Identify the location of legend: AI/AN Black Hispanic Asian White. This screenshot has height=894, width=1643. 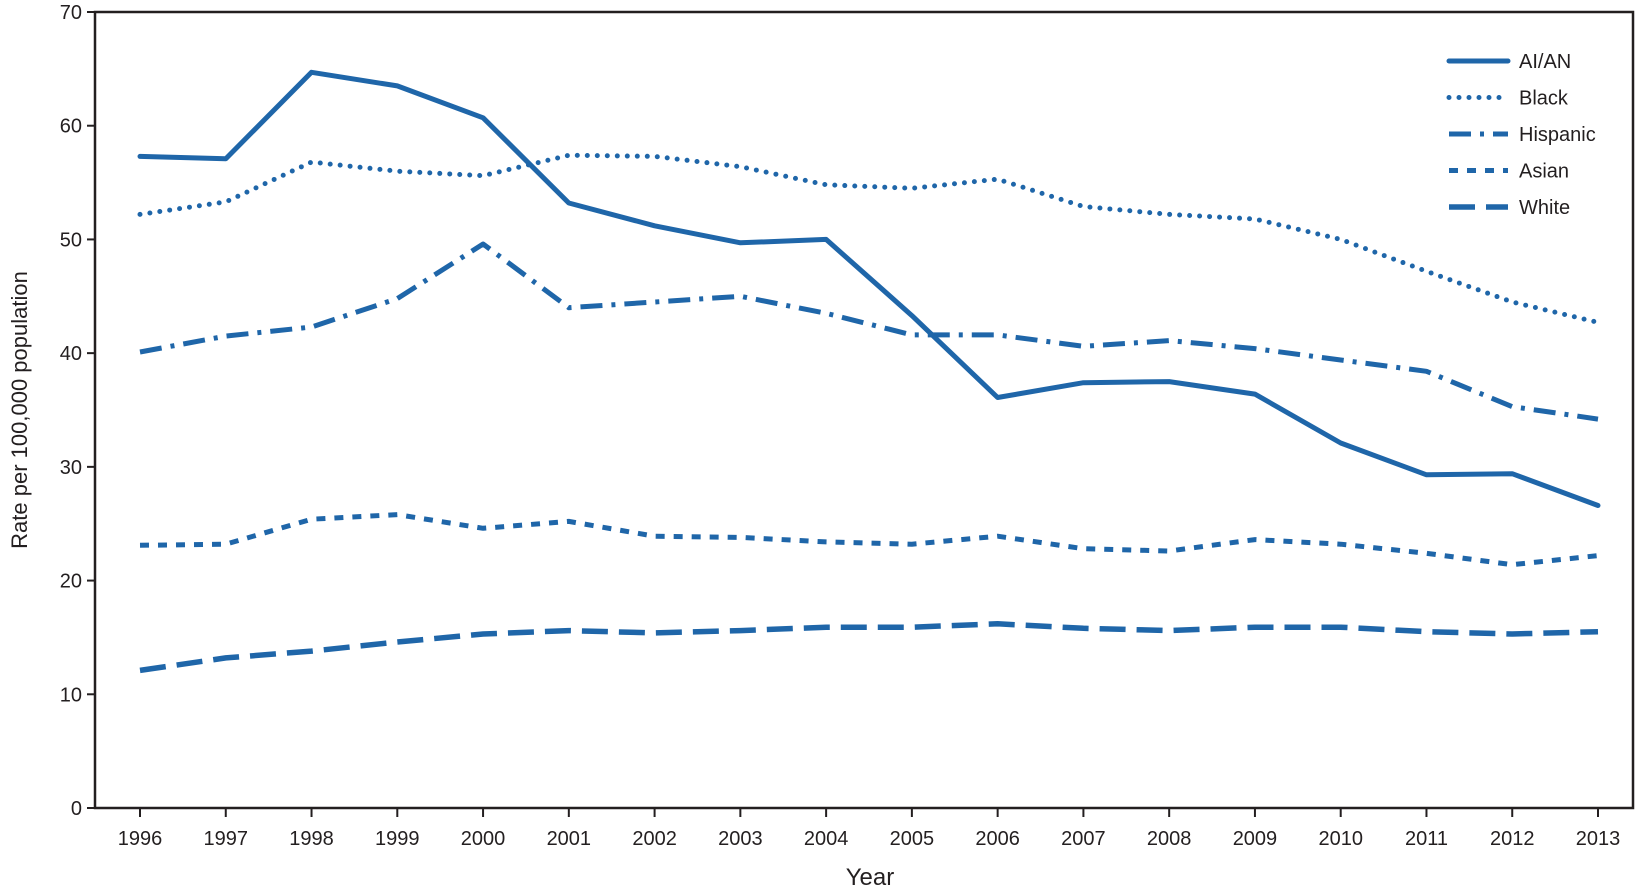
(1521, 135).